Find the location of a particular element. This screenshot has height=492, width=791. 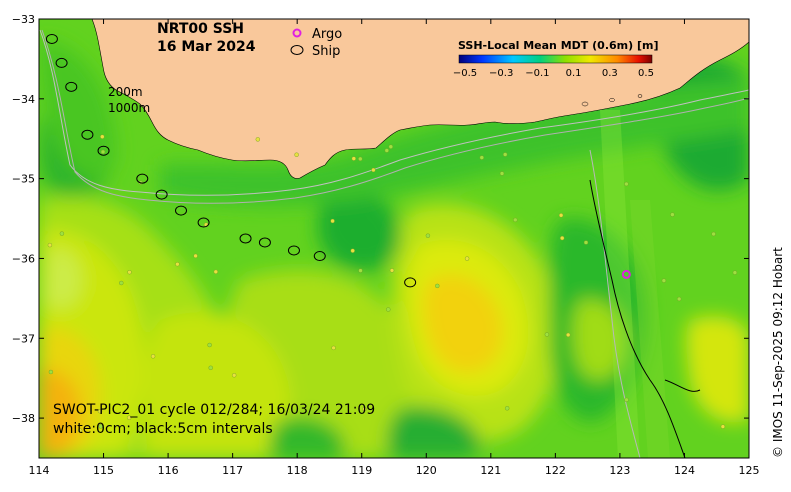

colorbar-title: SSH-Local Mean MDT (0.6m) [m] is located at coordinates (558, 45).